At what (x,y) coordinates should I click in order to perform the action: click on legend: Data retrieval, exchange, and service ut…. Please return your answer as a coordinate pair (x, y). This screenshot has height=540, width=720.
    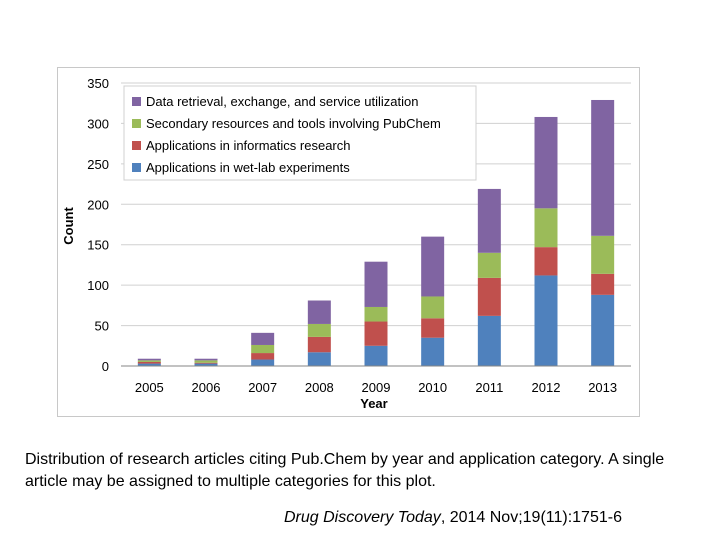
    Looking at the image, I should click on (300, 133).